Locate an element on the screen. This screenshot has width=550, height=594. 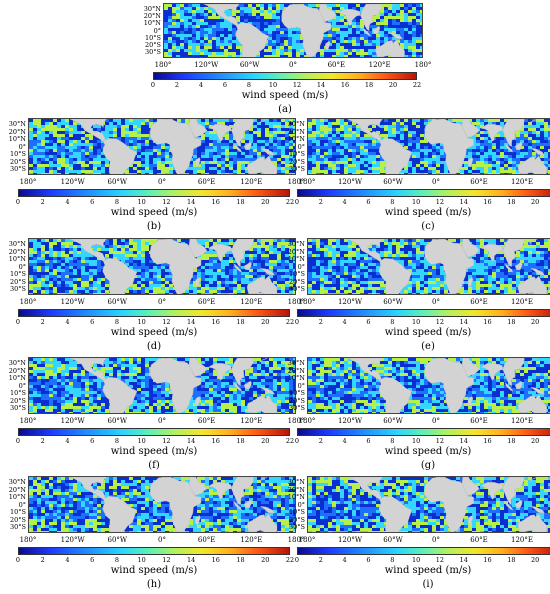
lat-label: 20°S is located at coordinates (297, 281).